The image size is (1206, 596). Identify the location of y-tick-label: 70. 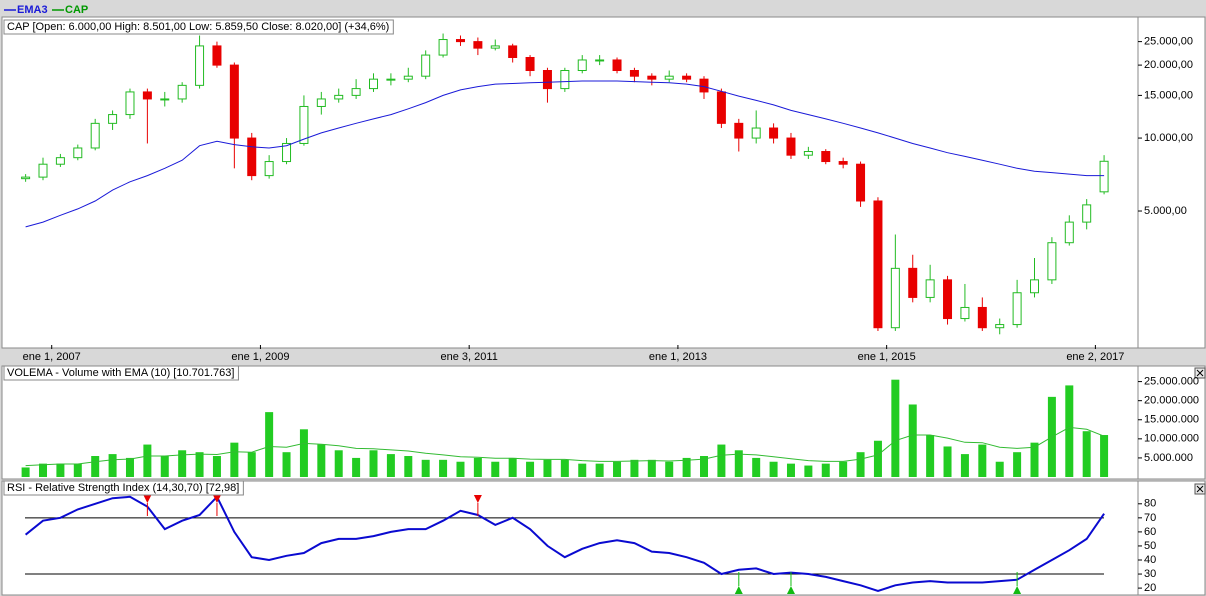
(1150, 518).